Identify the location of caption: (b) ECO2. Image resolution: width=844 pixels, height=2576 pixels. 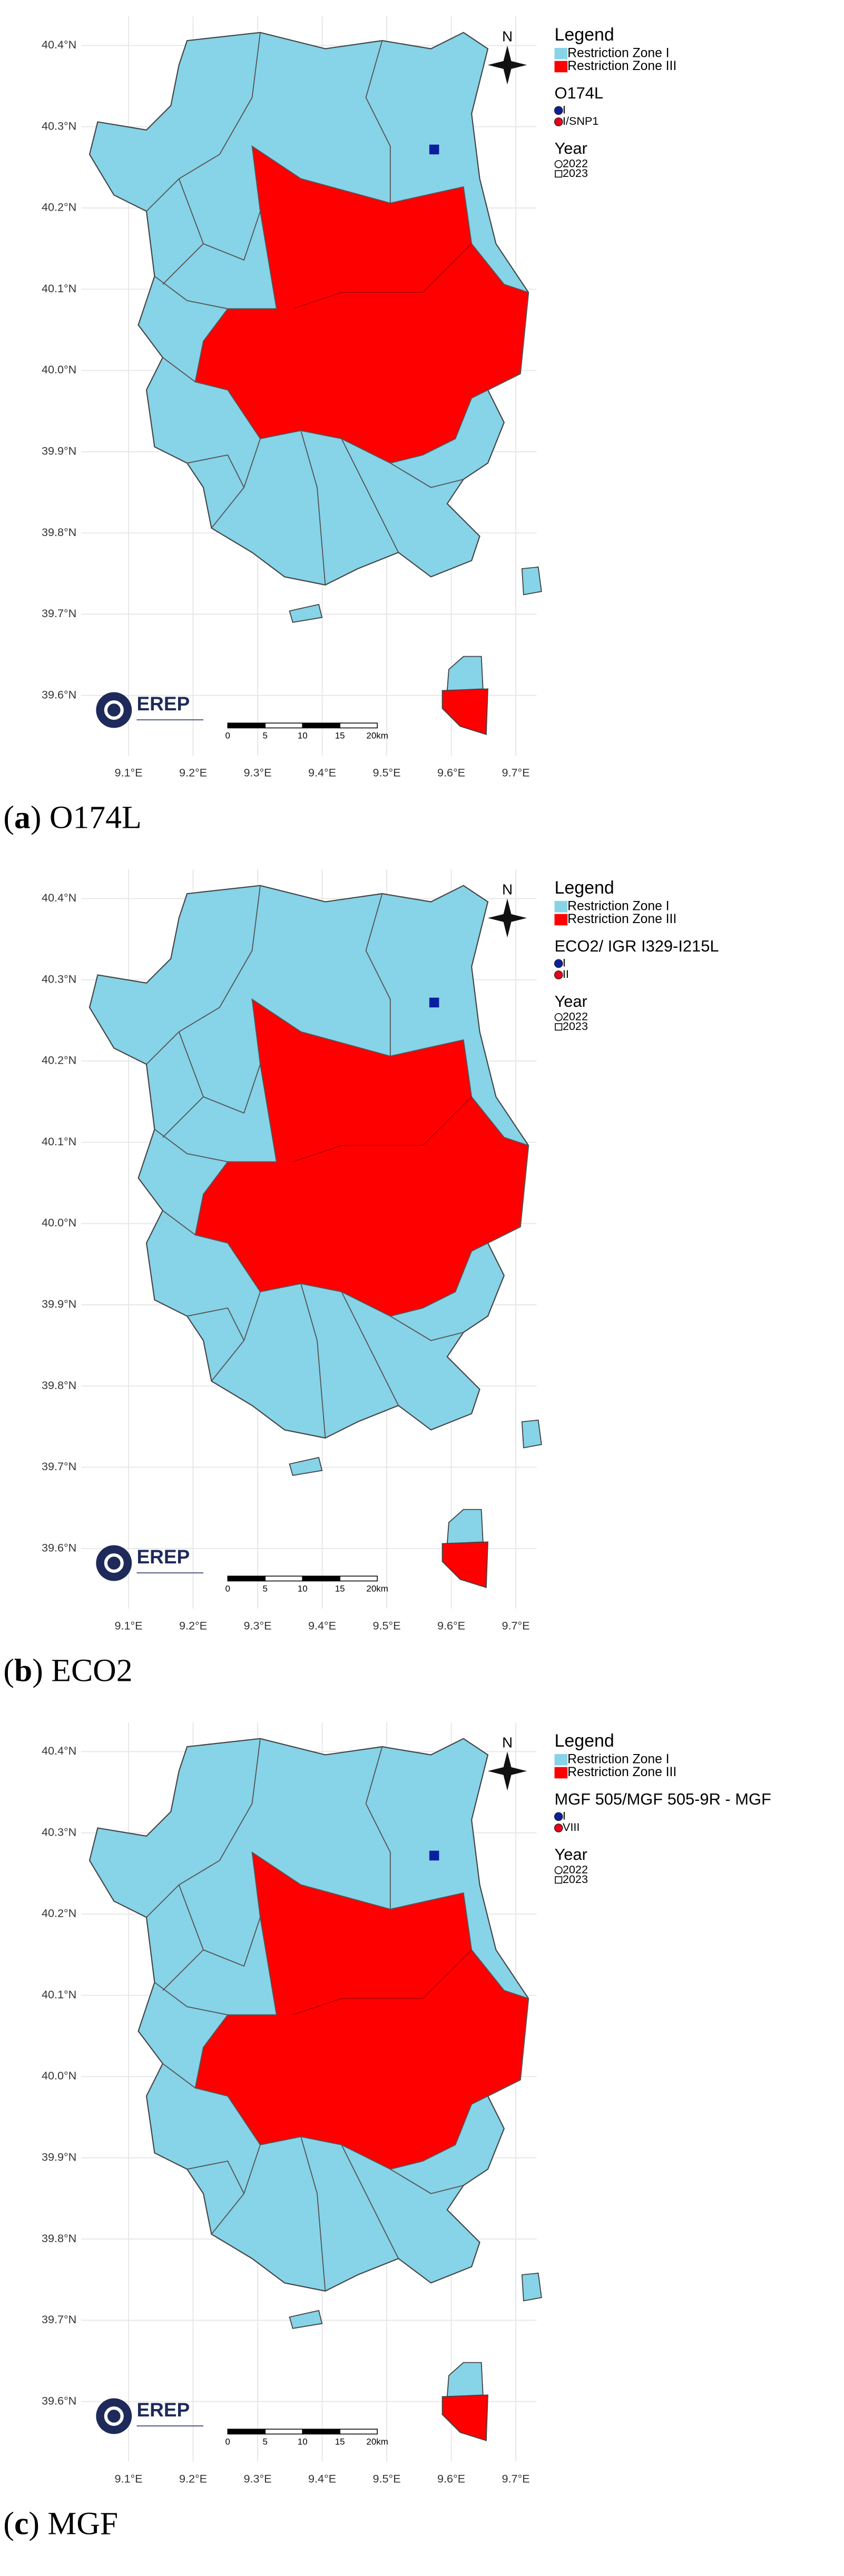
(67, 1670).